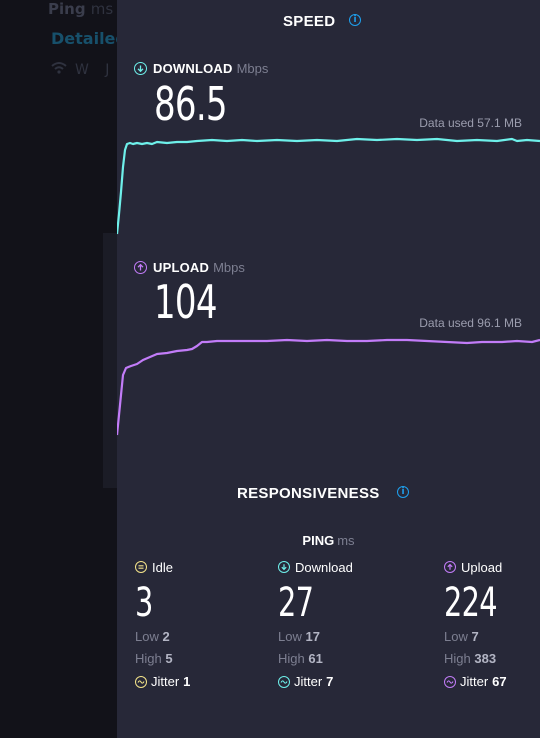 Image resolution: width=540 pixels, height=738 pixels. What do you see at coordinates (81, 9) in the screenshot?
I see `bg-ping-label: Ping ms` at bounding box center [81, 9].